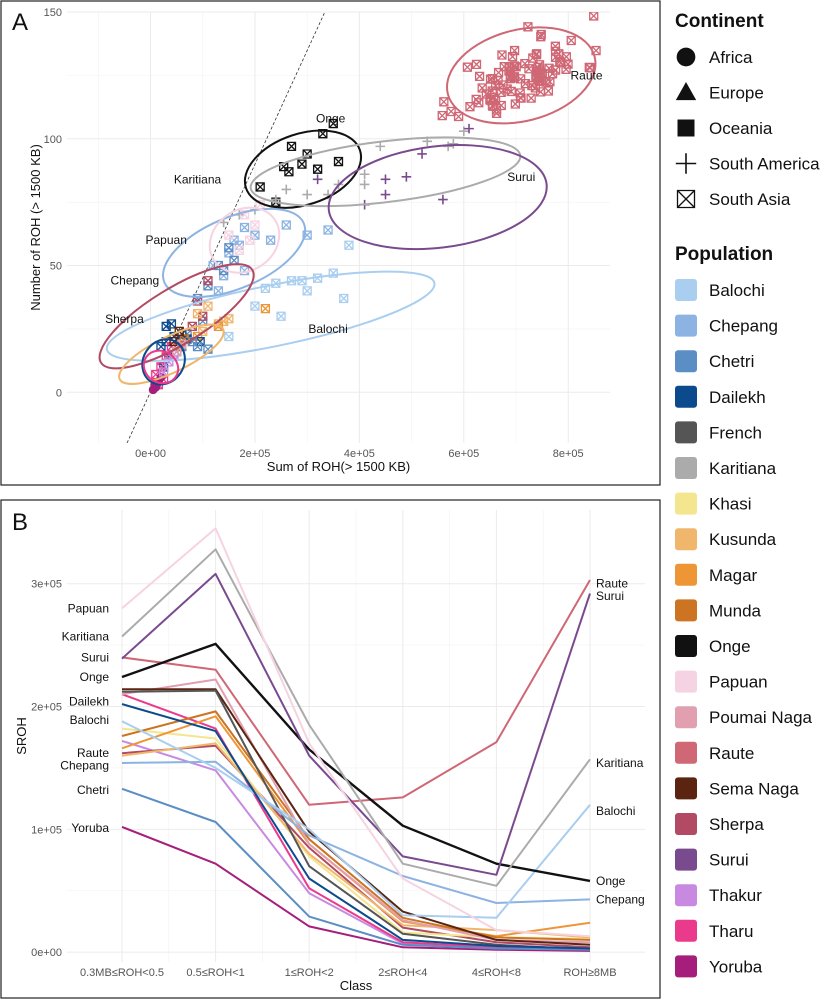  What do you see at coordinates (356, 832) in the screenshot?
I see `line-chepang` at bounding box center [356, 832].